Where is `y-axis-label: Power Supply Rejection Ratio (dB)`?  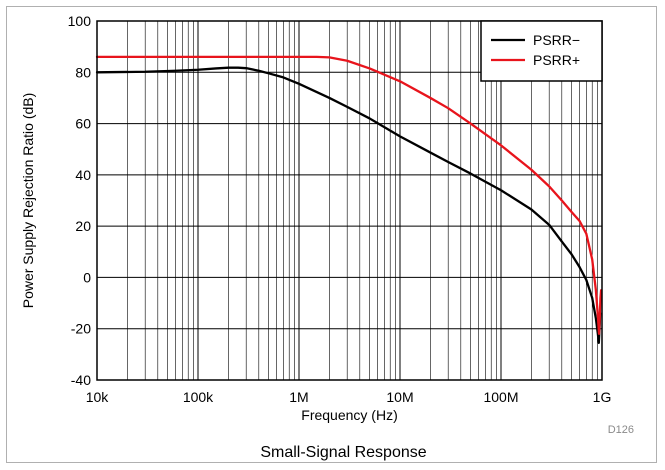
y-axis-label: Power Supply Rejection Ratio (dB) is located at coordinates (28, 201).